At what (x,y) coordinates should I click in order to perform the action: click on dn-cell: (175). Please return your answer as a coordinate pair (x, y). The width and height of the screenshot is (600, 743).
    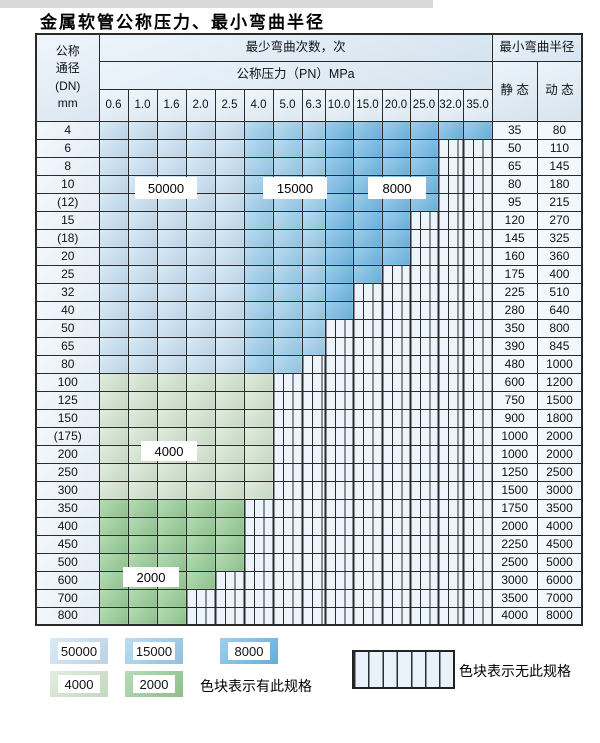
    Looking at the image, I should click on (67, 436).